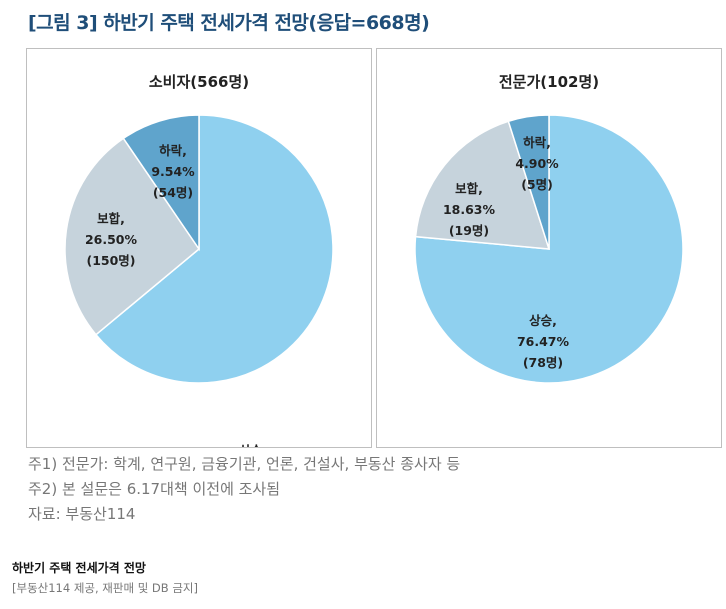  I want to click on slice-label-0-1: 보합, 26.50% (150명), so click(111, 239).